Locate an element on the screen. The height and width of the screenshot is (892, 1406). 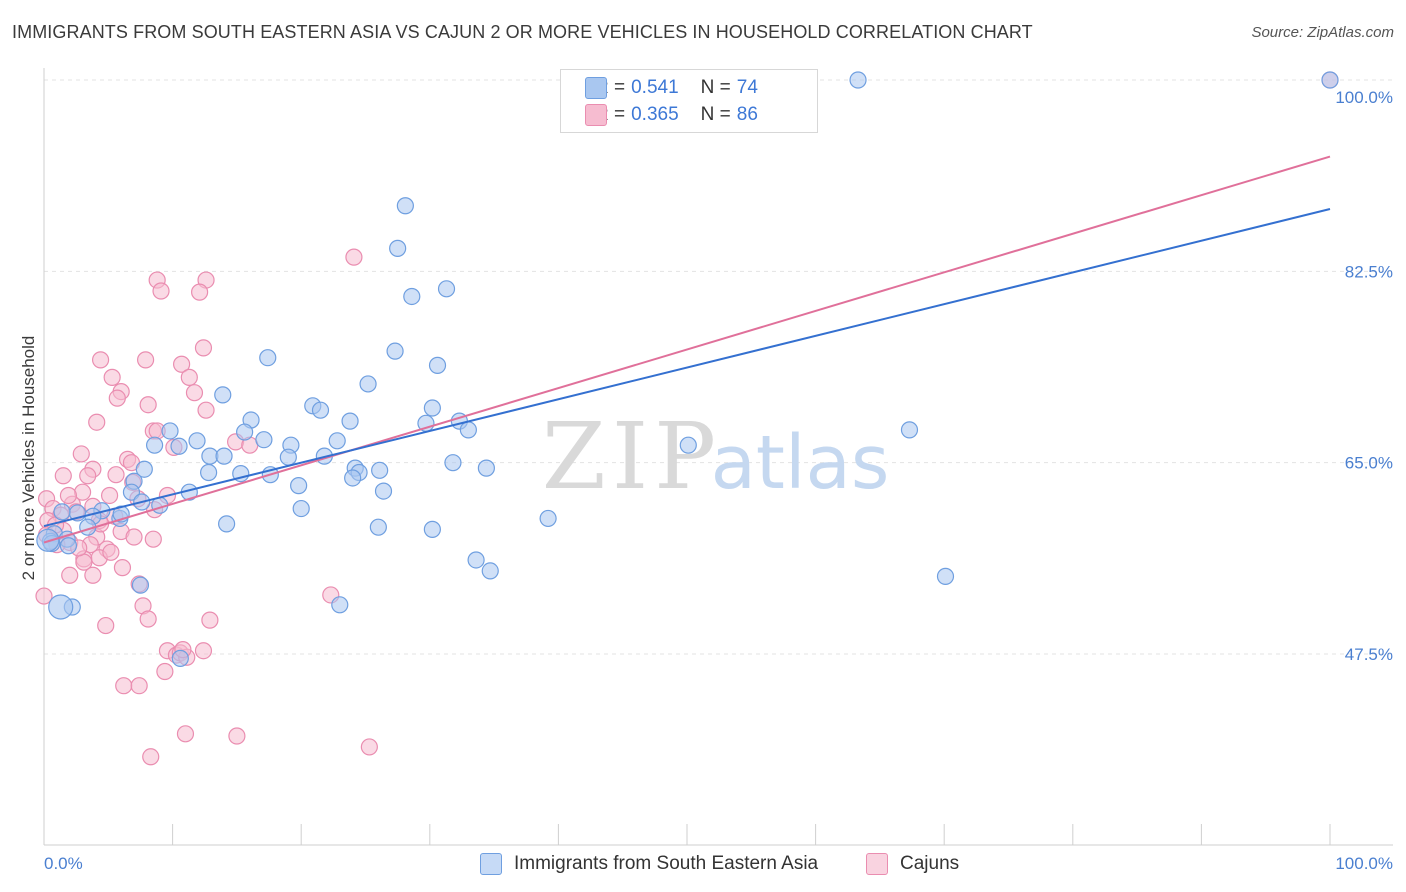
x-tick-label-max: 100.0% is located at coordinates (1364, 863).